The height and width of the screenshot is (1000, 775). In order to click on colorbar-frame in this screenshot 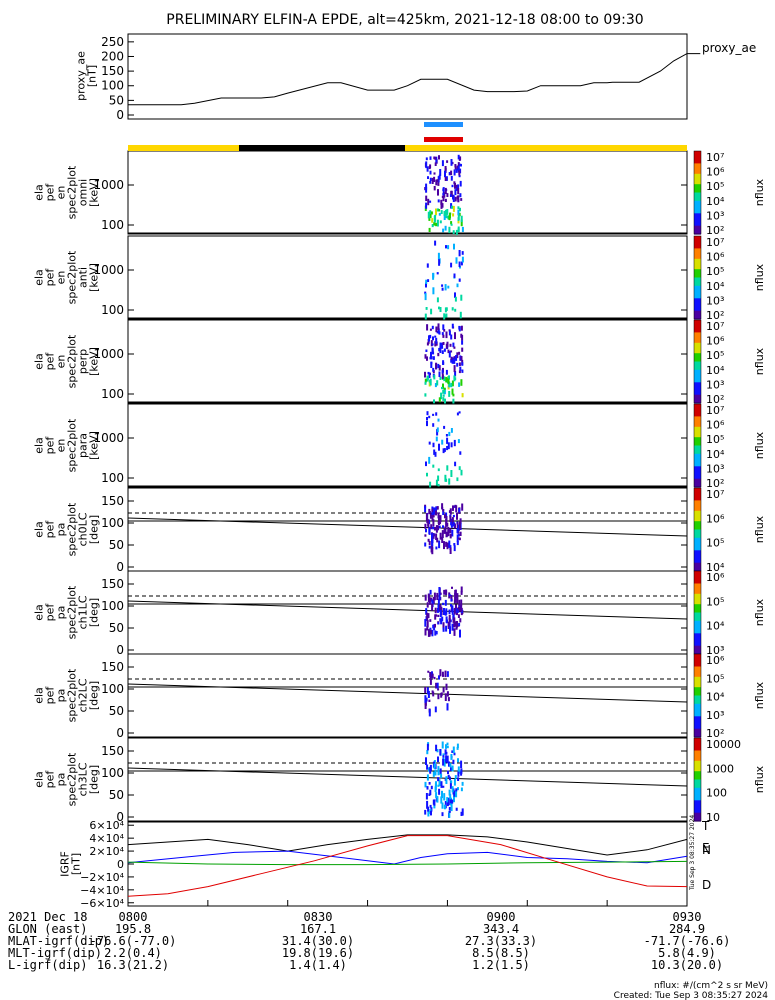, I will do `click(697, 779)`.